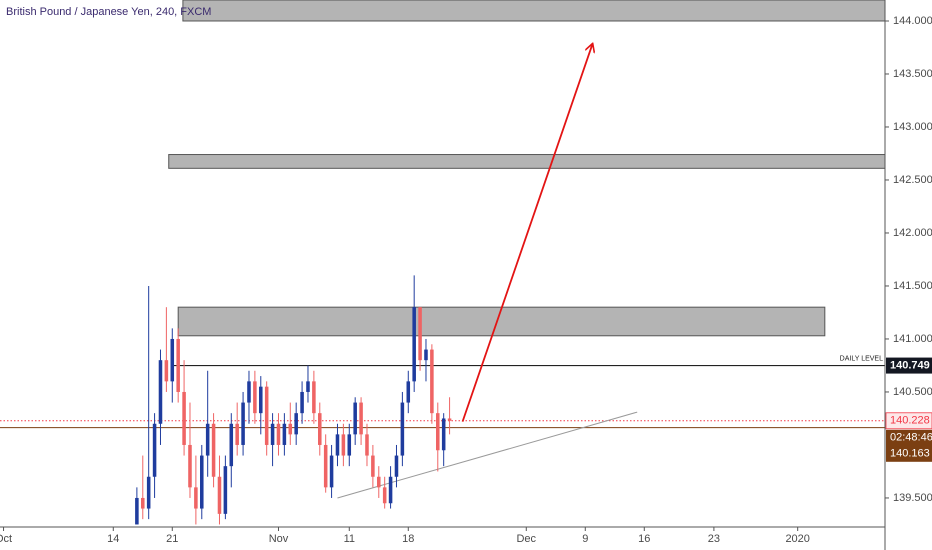 The width and height of the screenshot is (932, 550). I want to click on daily-level-price-box, so click(909, 365).